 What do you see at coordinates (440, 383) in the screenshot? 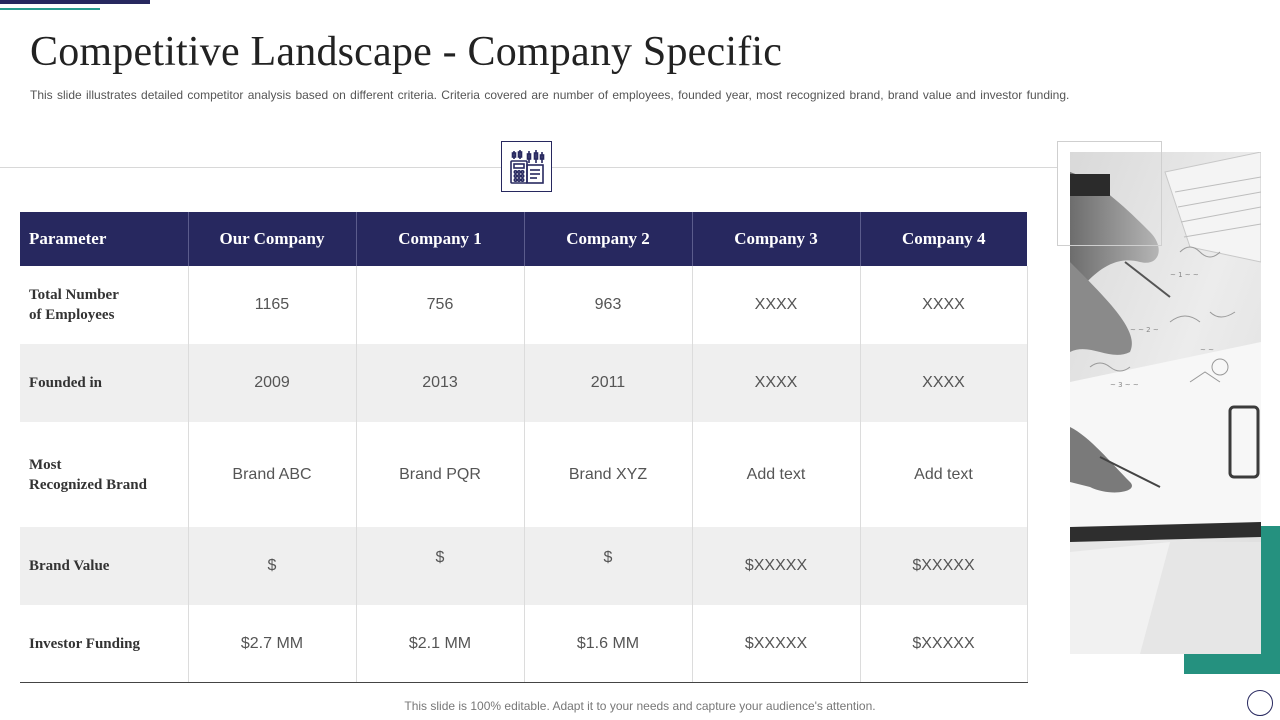
I see `table-cell: 2013` at bounding box center [440, 383].